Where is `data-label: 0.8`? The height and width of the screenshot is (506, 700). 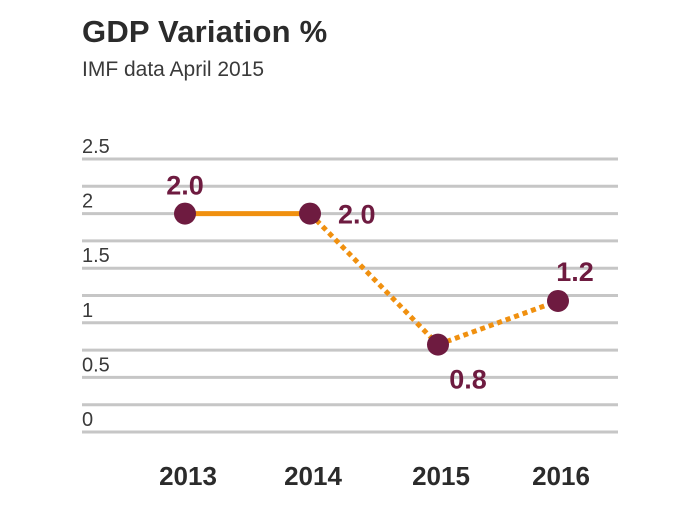 data-label: 0.8 is located at coordinates (468, 380).